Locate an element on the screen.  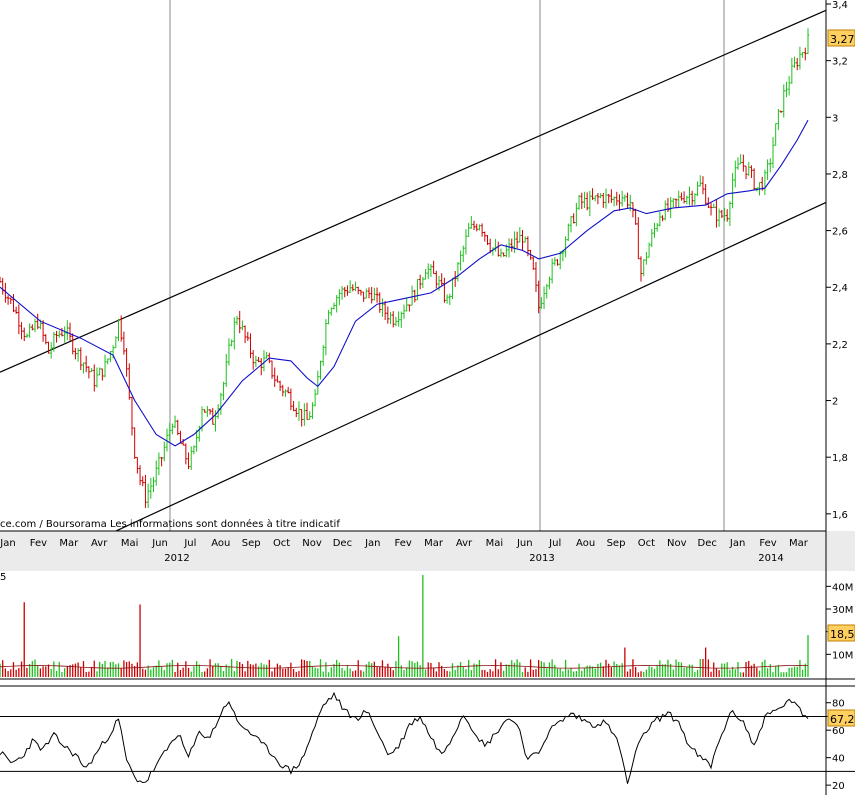
last-price-badge-bg is located at coordinates (841, 38).